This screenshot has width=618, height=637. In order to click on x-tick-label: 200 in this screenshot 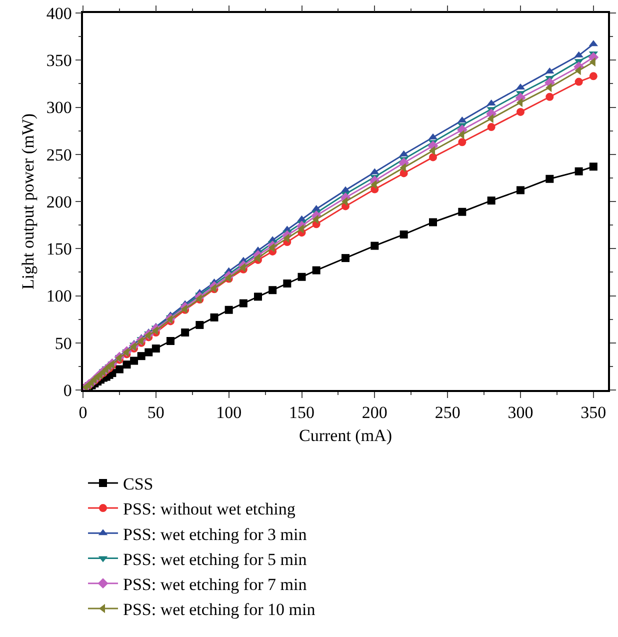, I will do `click(375, 412)`.